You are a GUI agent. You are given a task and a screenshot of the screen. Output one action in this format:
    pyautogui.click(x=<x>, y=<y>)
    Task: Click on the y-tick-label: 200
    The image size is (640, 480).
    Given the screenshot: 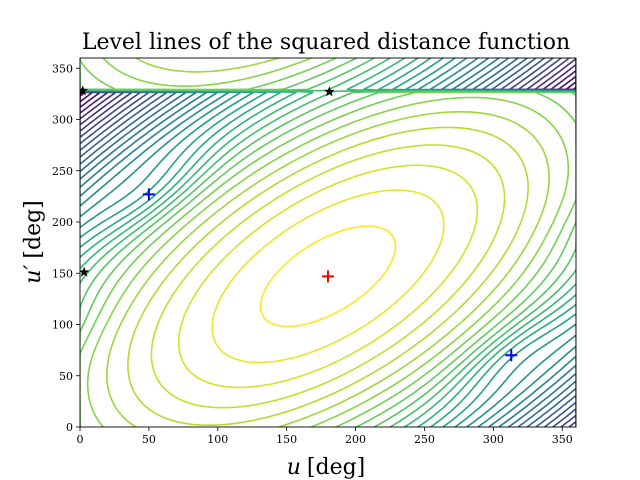 What is the action you would take?
    pyautogui.click(x=62, y=222)
    